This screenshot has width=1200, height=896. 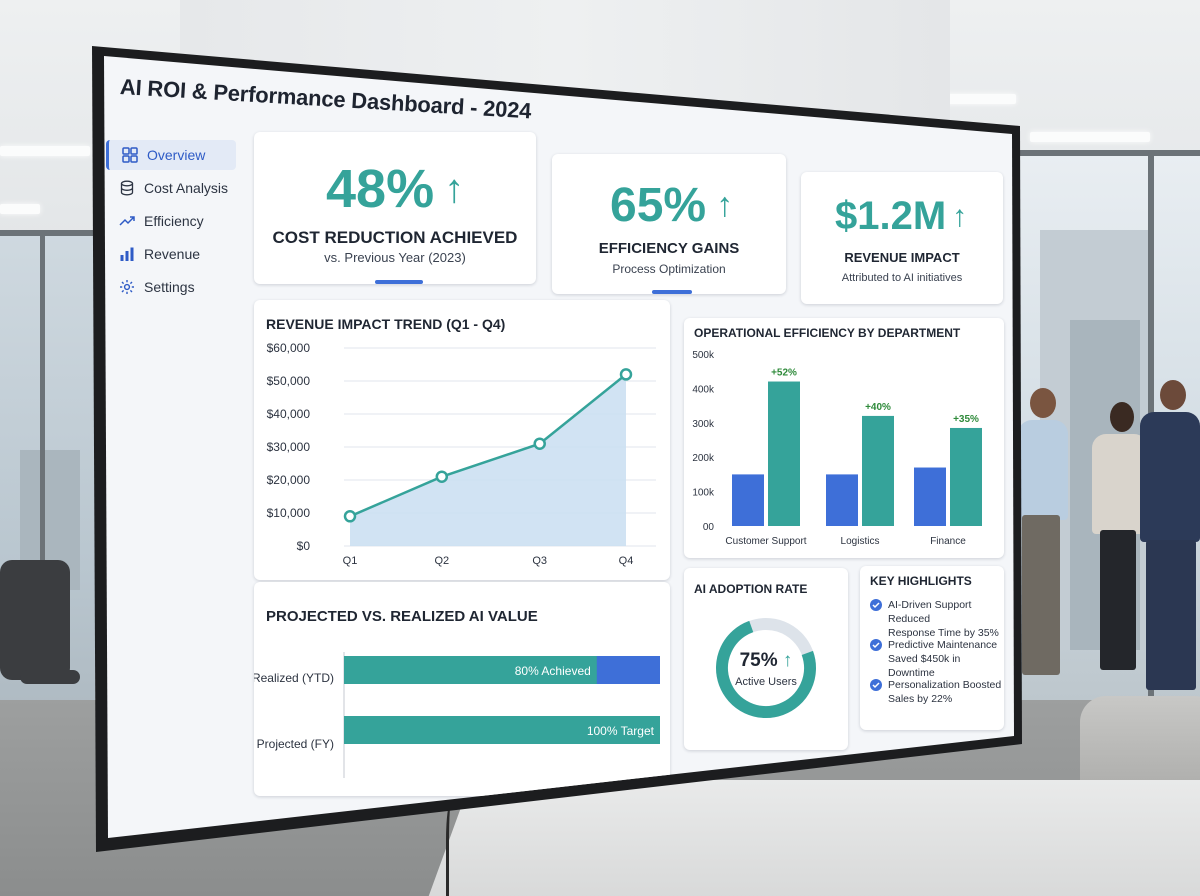 I want to click on bar-data-label: +40%, so click(x=878, y=407).